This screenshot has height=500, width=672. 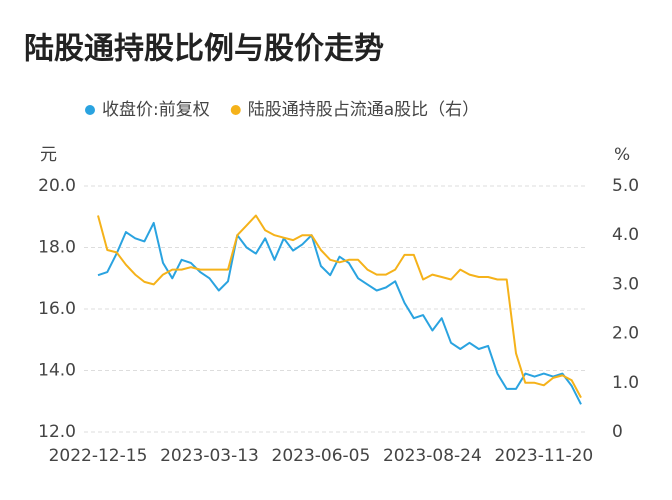 What do you see at coordinates (57, 371) in the screenshot?
I see `y-tick-label: 14.0` at bounding box center [57, 371].